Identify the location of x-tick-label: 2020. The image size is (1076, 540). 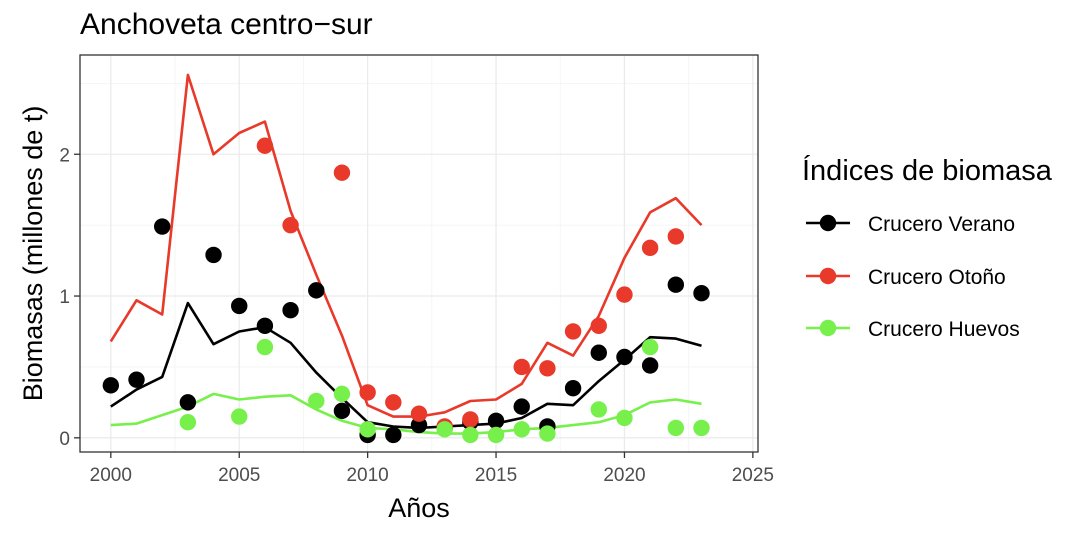
(624, 475).